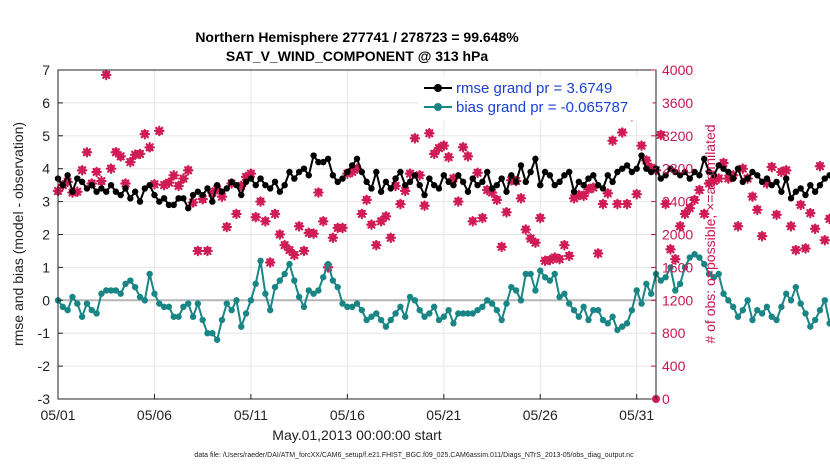 The height and width of the screenshot is (470, 830). I want to click on legend-bias-label: bias grand pr = -0.065787, so click(542, 107).